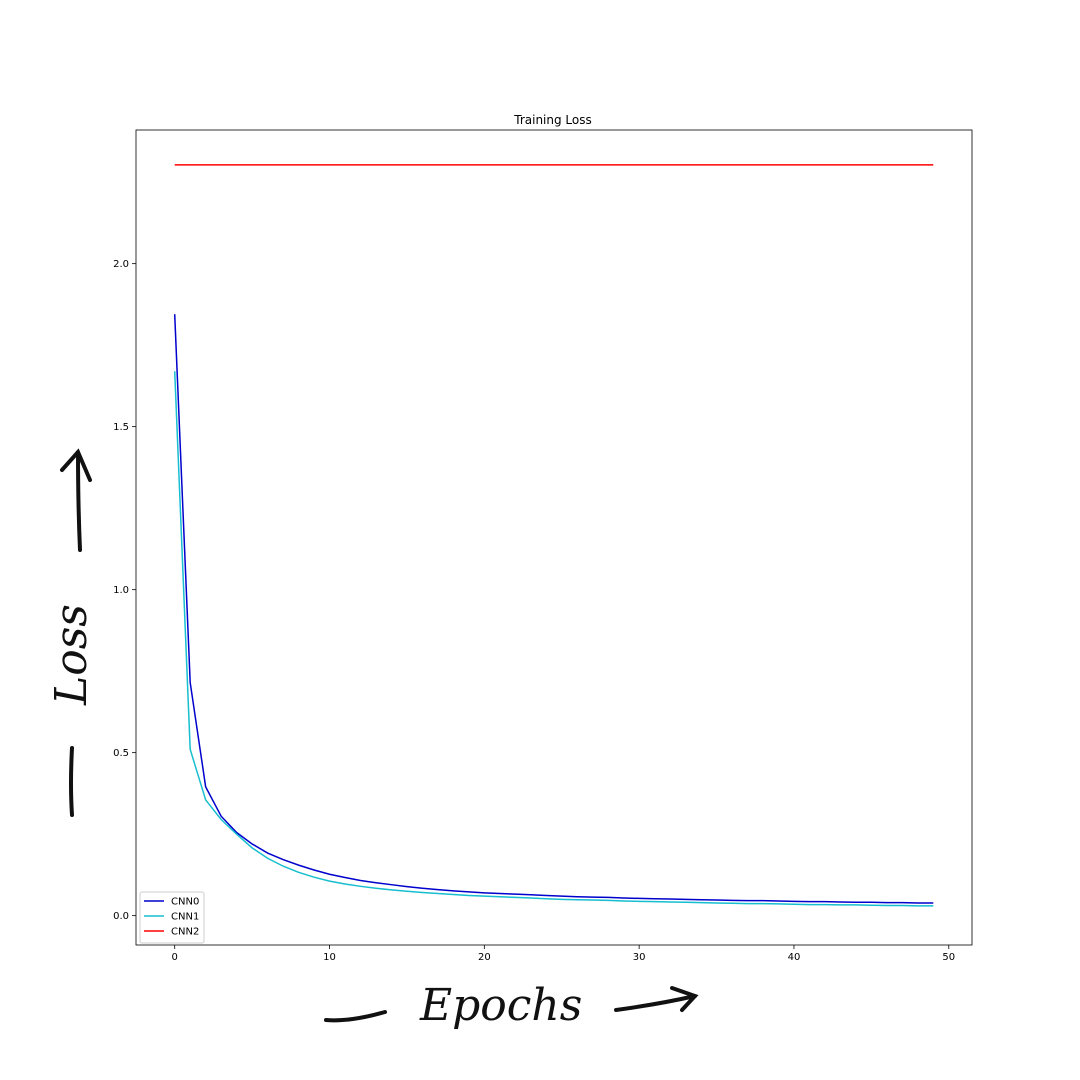 The height and width of the screenshot is (1080, 1080). What do you see at coordinates (71, 655) in the screenshot?
I see `y-axis-label: Loss` at bounding box center [71, 655].